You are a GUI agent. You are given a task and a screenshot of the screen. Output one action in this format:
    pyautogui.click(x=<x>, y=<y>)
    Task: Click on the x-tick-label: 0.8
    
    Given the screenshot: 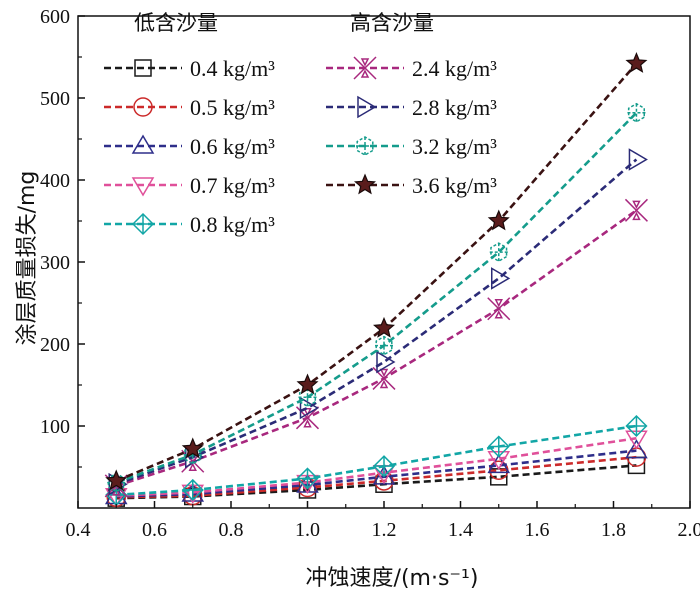 What is the action you would take?
    pyautogui.click(x=231, y=530)
    